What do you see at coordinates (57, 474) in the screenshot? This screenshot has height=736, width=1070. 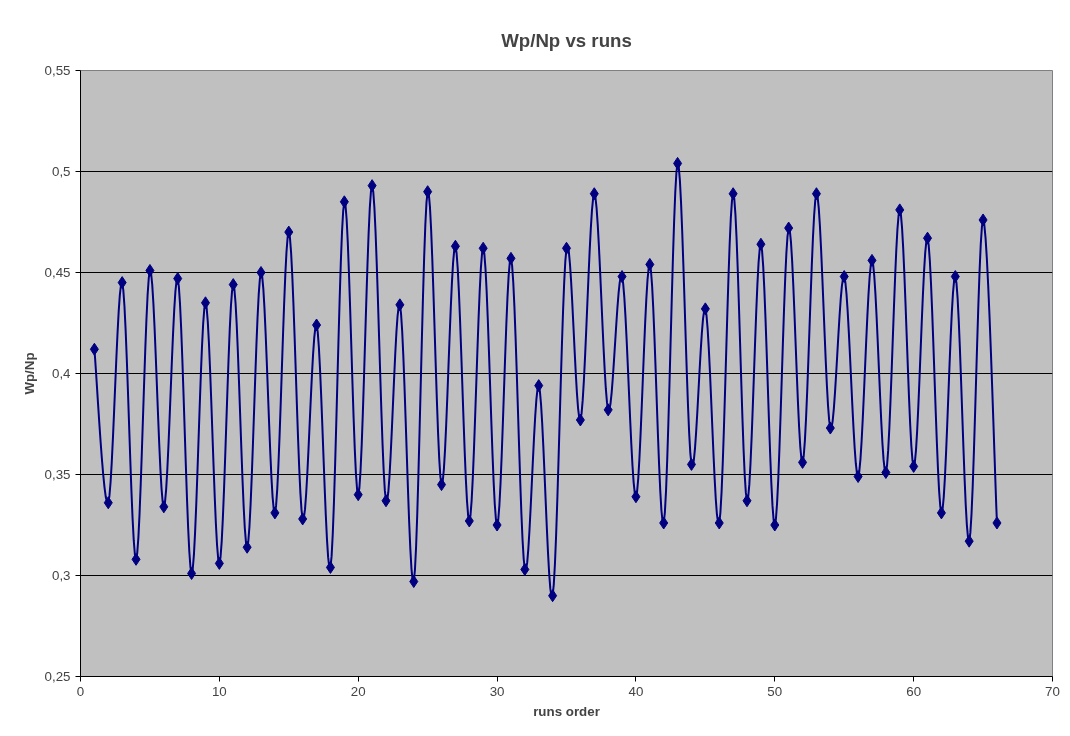 I see `y-tick-label: 0,35` at bounding box center [57, 474].